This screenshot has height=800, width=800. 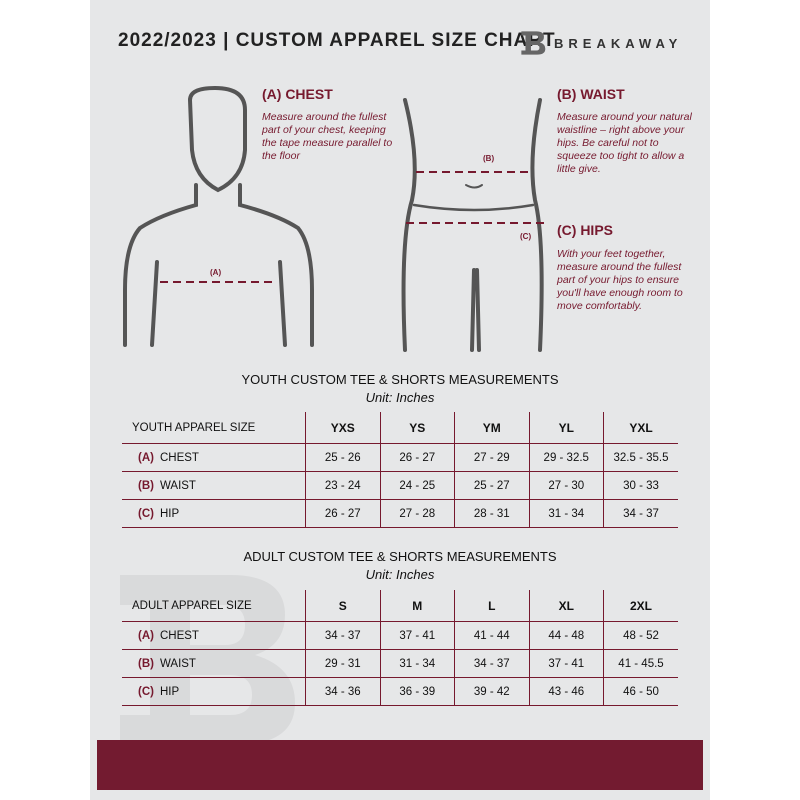 I want to click on measurement-value: 27 - 28, so click(x=417, y=513).